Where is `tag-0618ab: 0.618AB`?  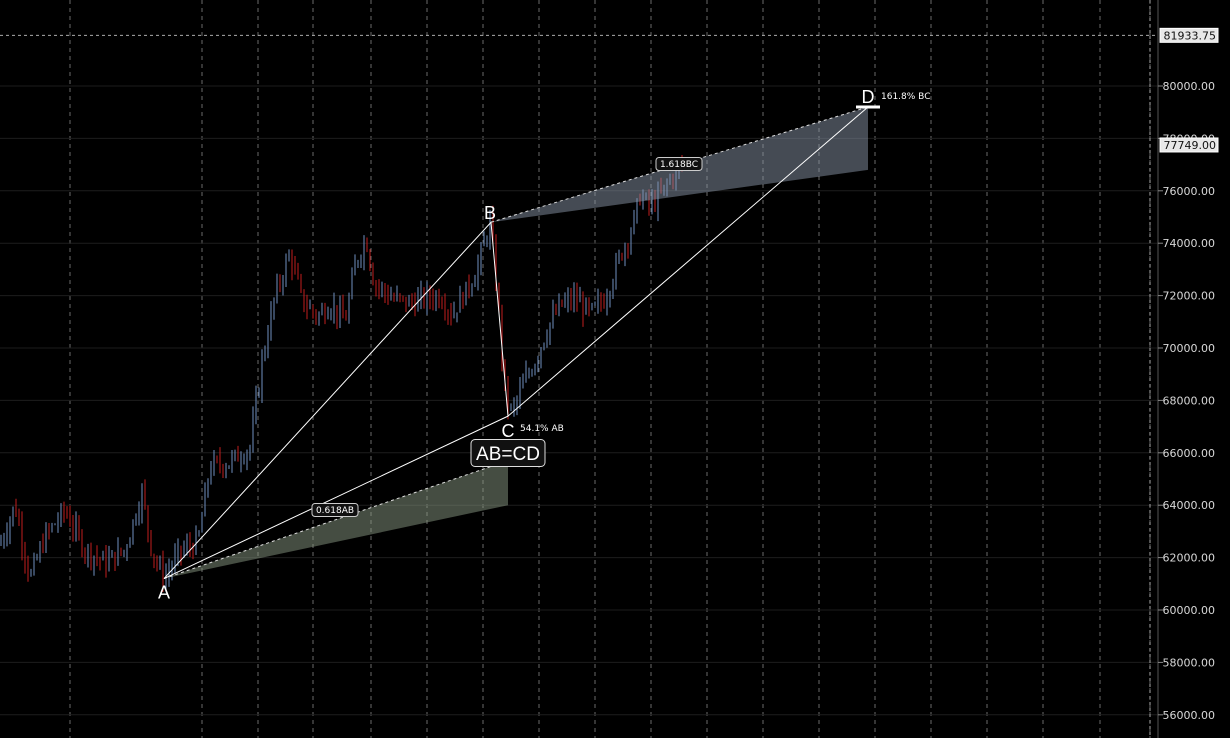 tag-0618ab: 0.618AB is located at coordinates (335, 510).